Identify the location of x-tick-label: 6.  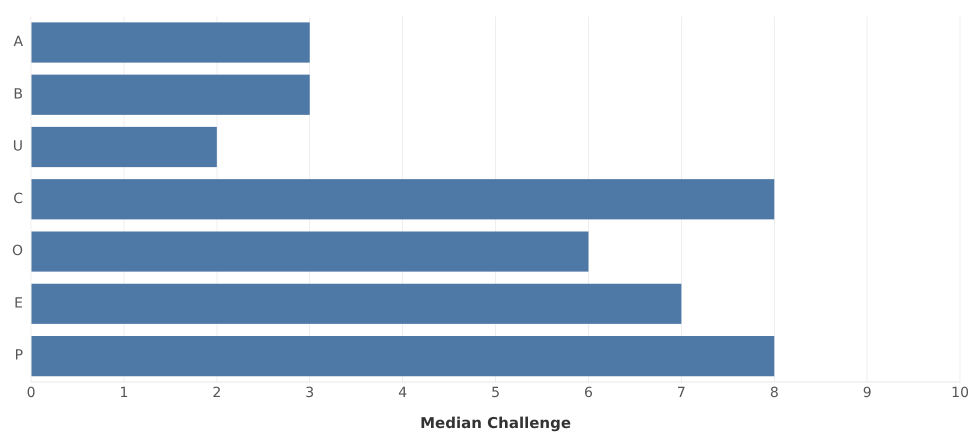
(589, 393).